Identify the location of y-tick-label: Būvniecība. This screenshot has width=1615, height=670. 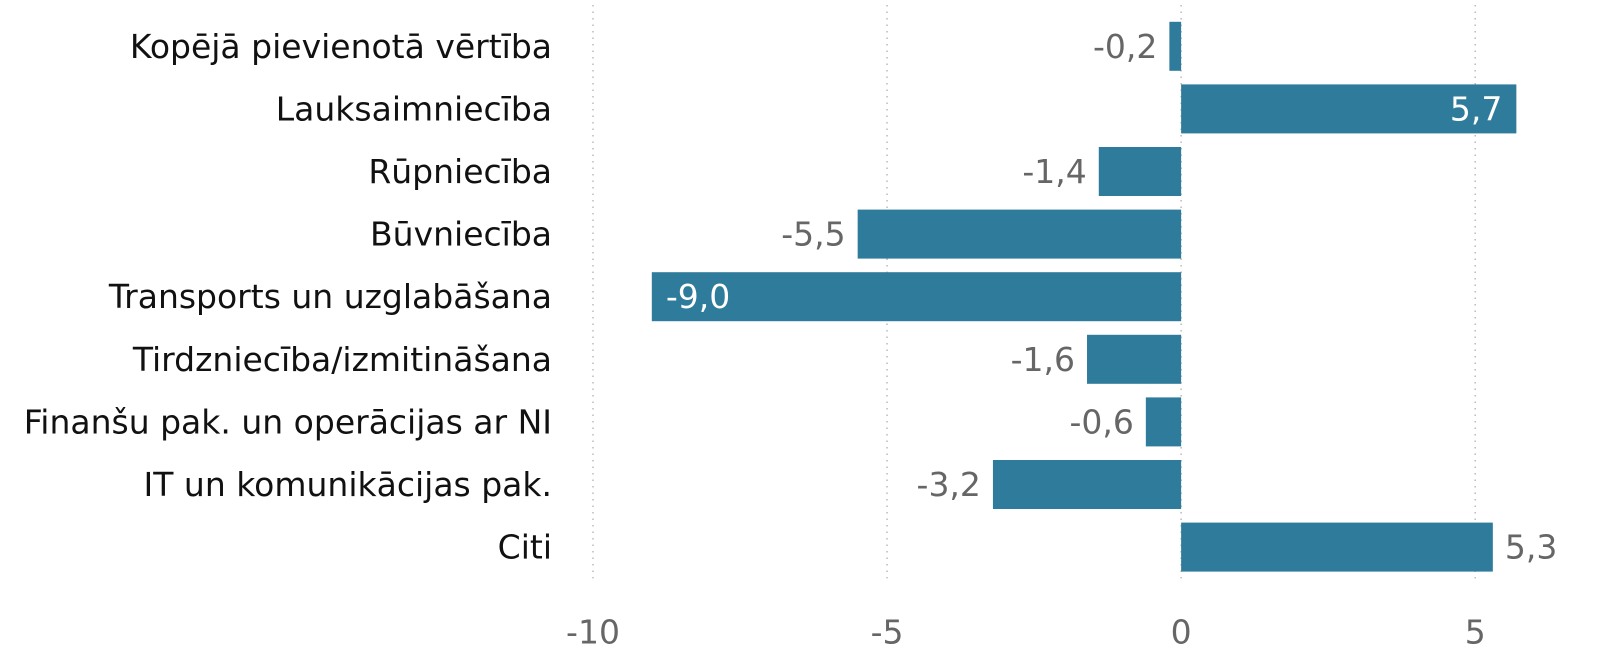
(461, 234).